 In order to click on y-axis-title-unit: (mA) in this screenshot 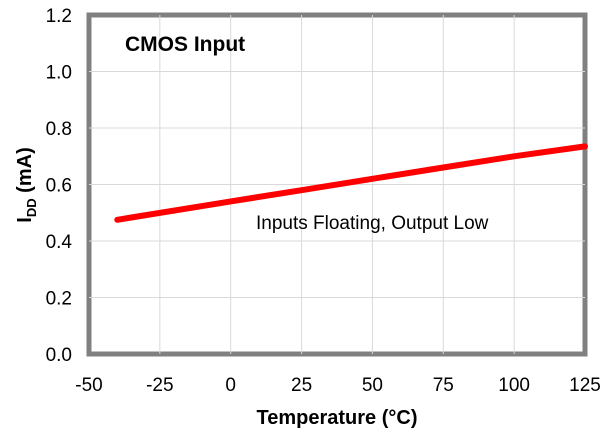, I will do `click(25, 172)`.